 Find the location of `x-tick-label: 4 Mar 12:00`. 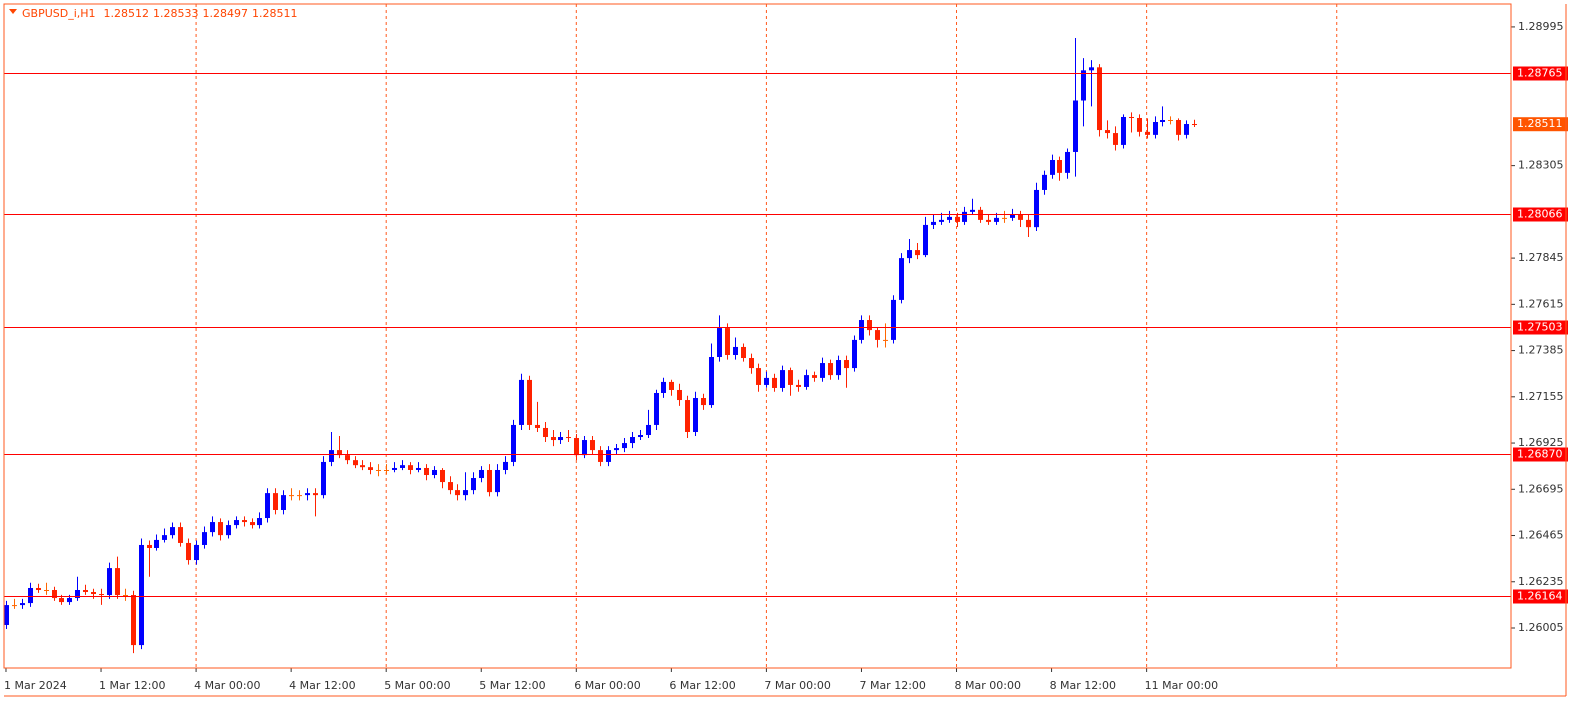

x-tick-label: 4 Mar 12:00 is located at coordinates (322, 685).